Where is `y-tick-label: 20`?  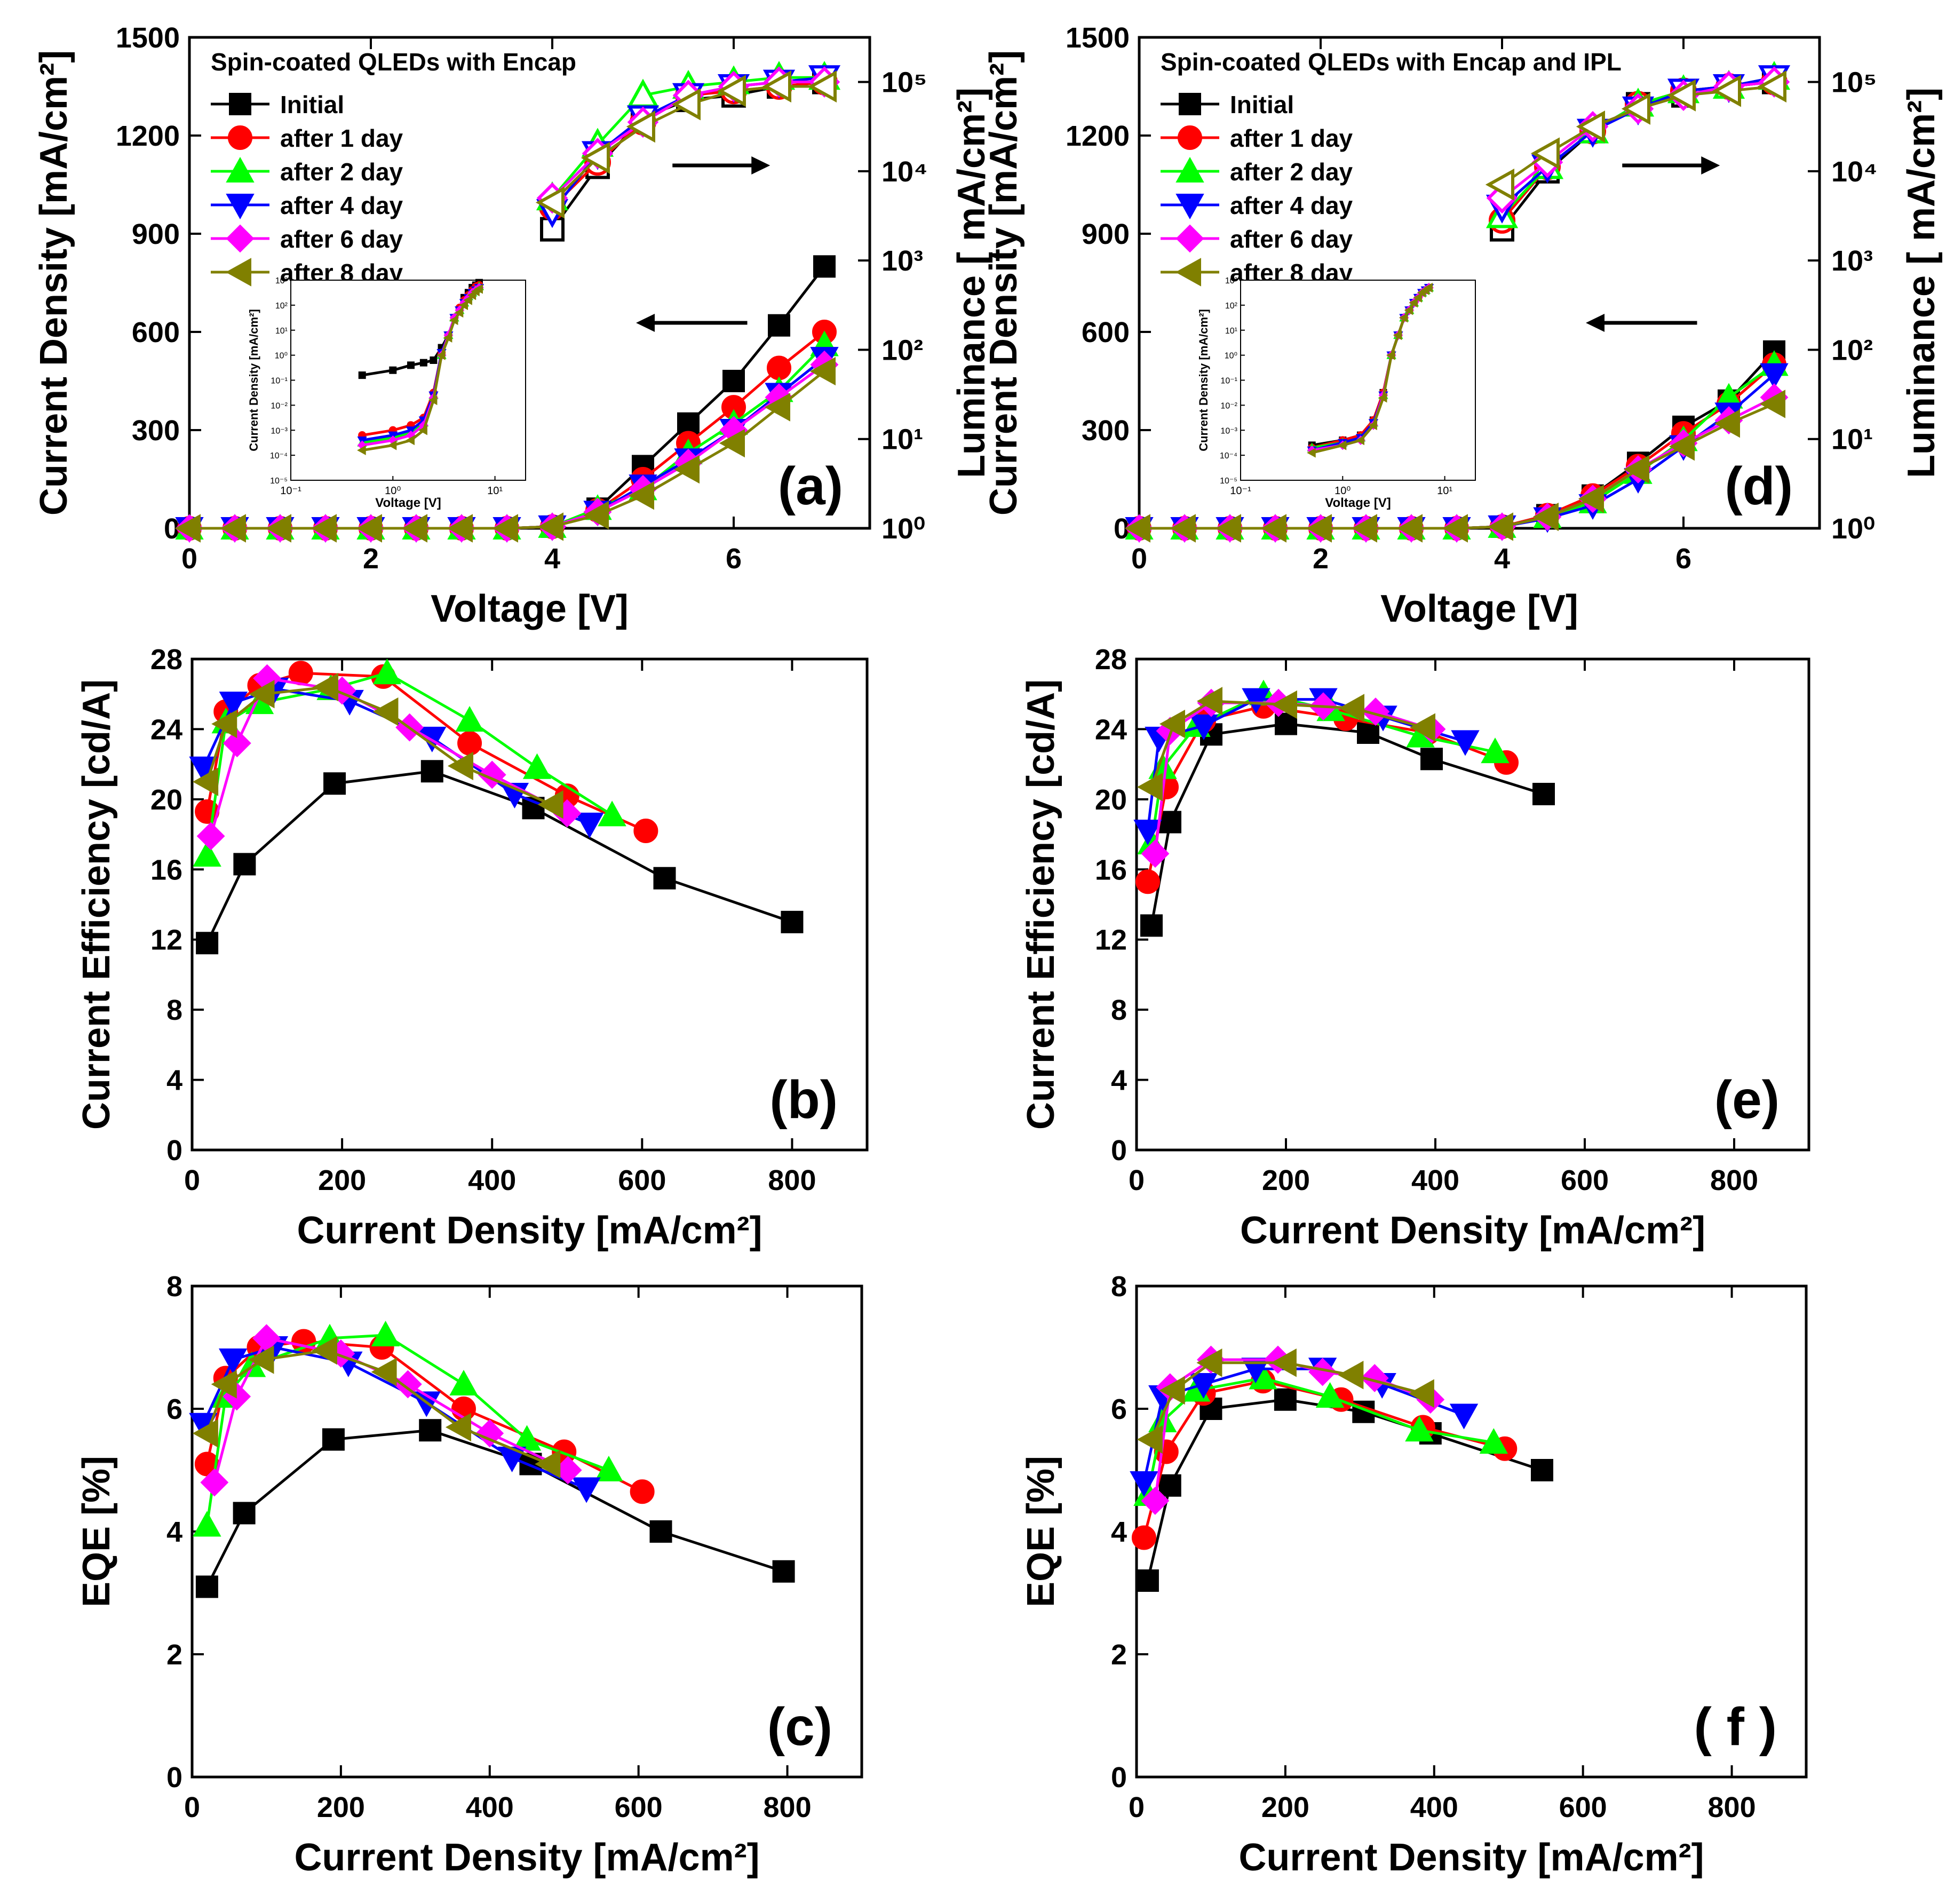 y-tick-label: 20 is located at coordinates (1111, 800).